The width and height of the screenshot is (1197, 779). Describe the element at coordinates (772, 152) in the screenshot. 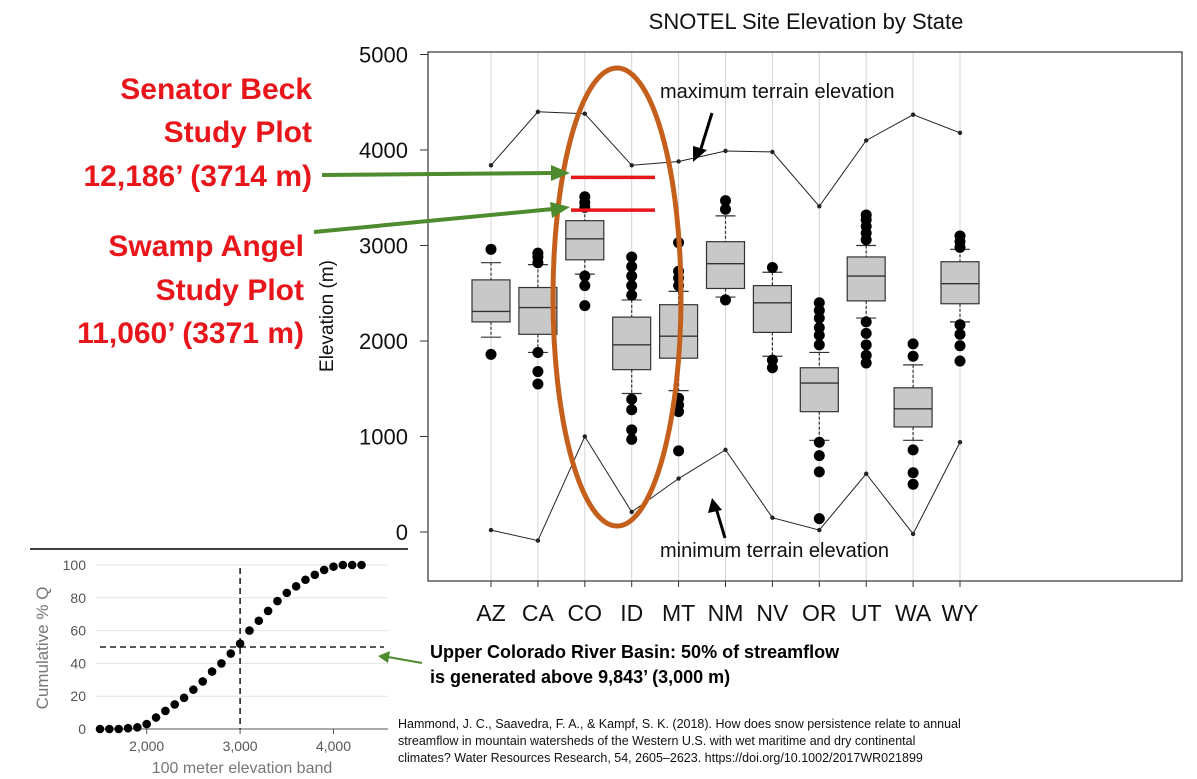

I see `max-terrain-point-nv` at that location.